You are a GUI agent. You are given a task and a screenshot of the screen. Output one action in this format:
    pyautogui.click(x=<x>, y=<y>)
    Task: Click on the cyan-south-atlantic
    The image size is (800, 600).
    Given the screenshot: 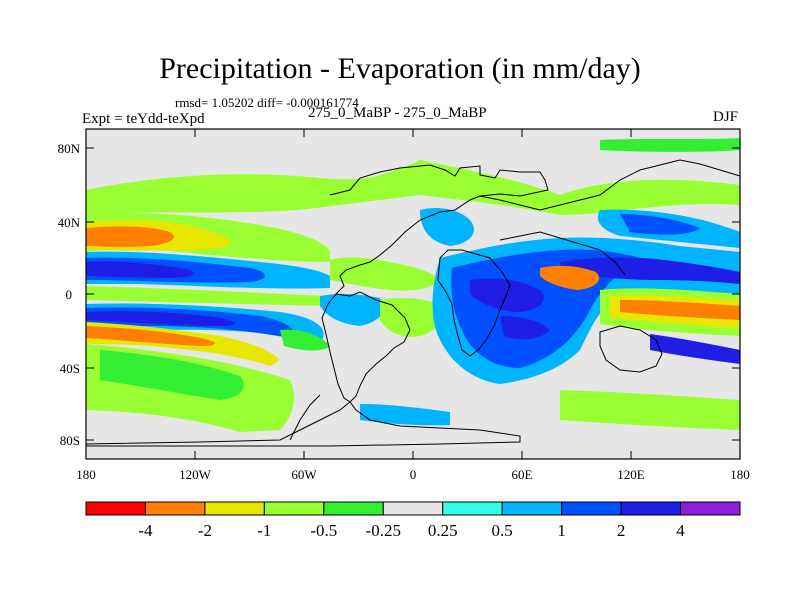 What is the action you would take?
    pyautogui.click(x=405, y=415)
    